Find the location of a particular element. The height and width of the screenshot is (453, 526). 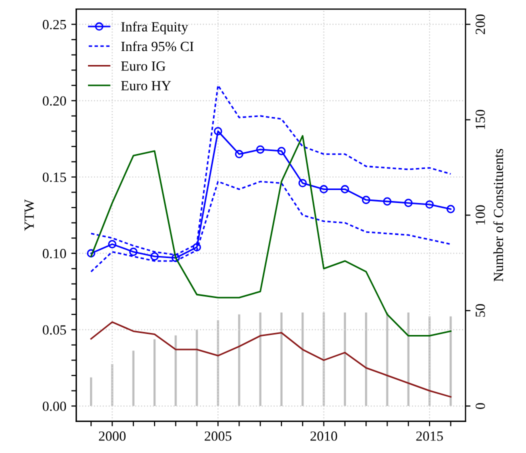

legend-label: Euro IG is located at coordinates (143, 66).